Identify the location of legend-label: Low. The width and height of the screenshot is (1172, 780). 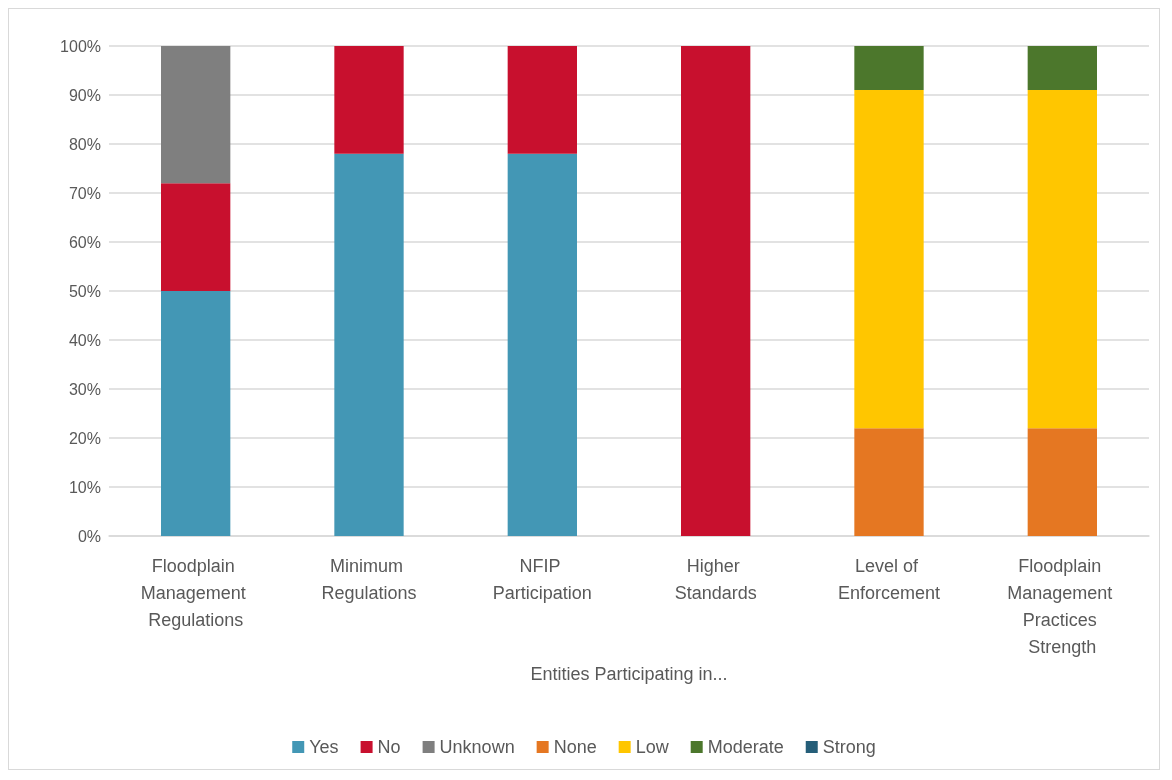
(652, 747).